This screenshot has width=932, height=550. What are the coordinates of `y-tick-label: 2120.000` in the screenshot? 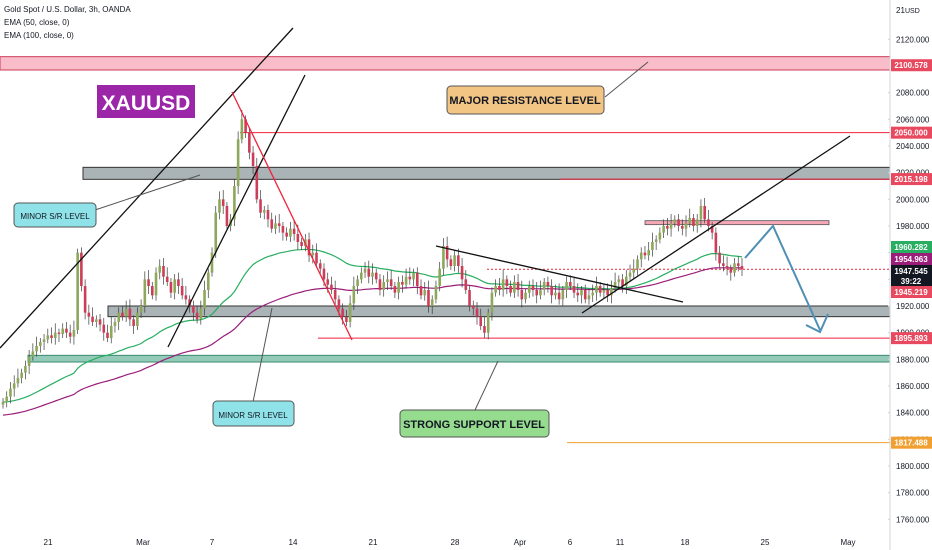 It's located at (913, 39).